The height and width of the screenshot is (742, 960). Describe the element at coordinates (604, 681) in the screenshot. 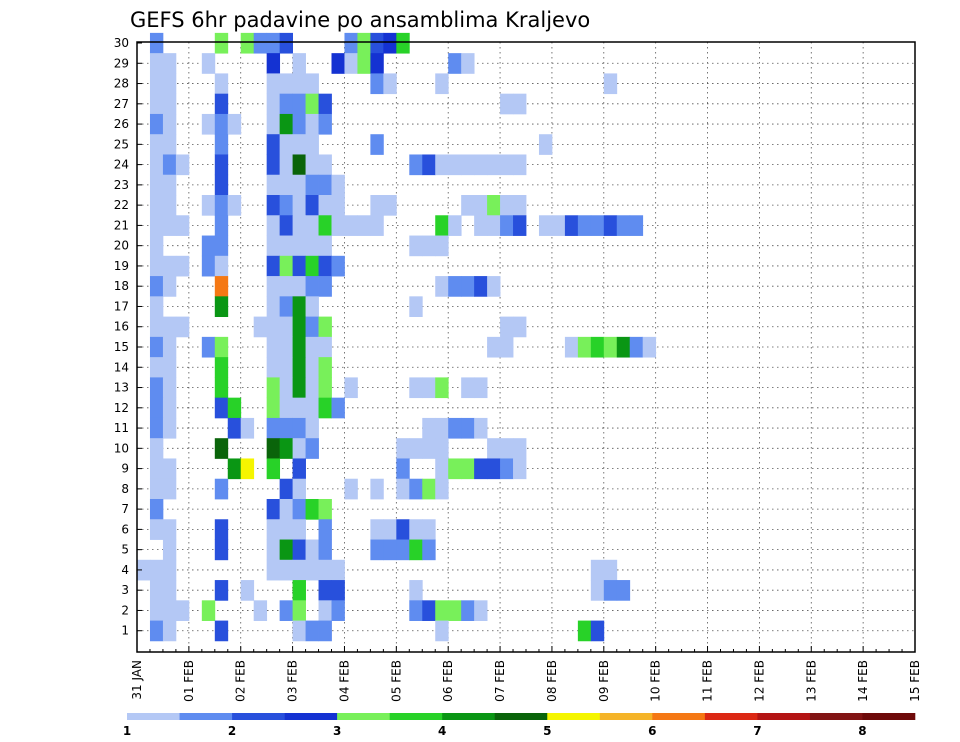

I see `x-tick-label: 09 FEB` at that location.